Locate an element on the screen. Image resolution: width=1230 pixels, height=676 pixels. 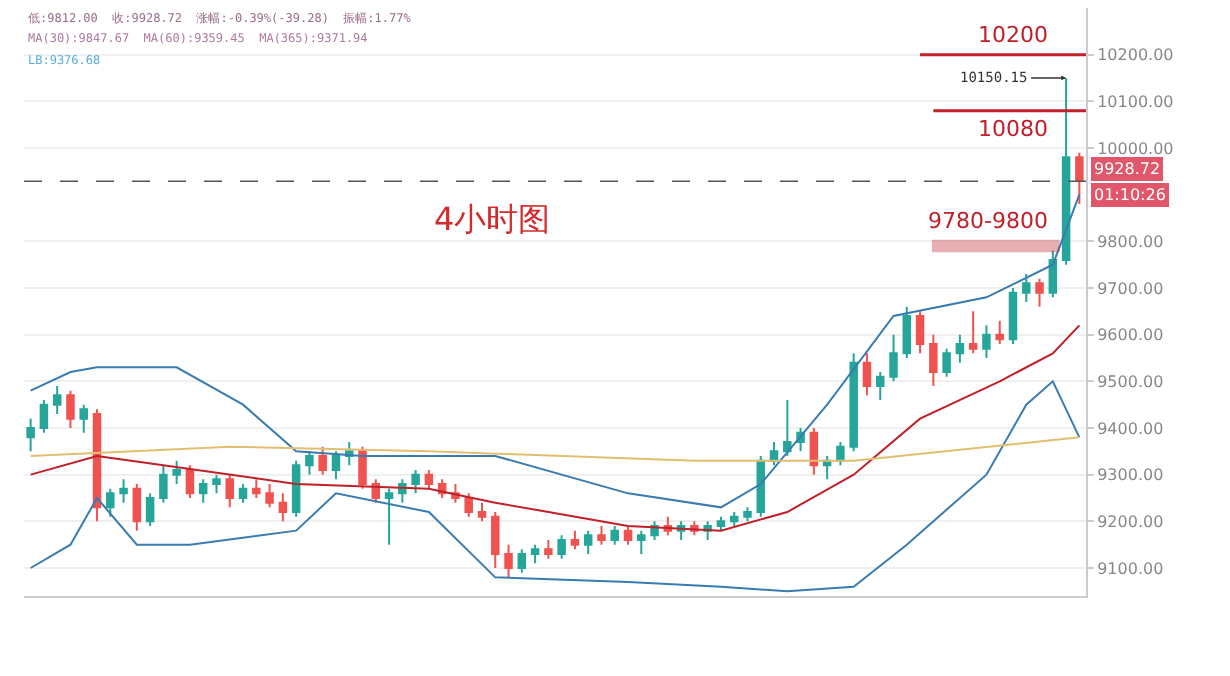
y-tick-label: 10100.00 is located at coordinates (1135, 101).